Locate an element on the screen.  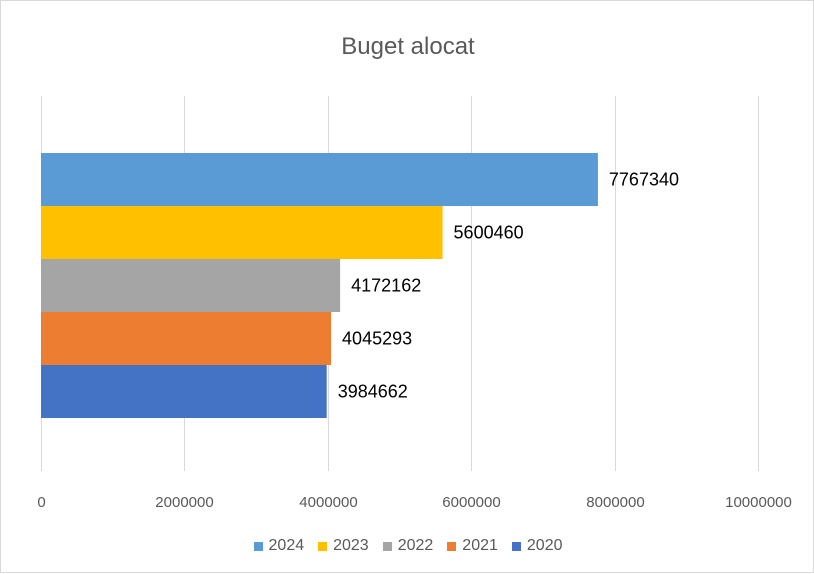
x-tick-label: 6000000 is located at coordinates (471, 502).